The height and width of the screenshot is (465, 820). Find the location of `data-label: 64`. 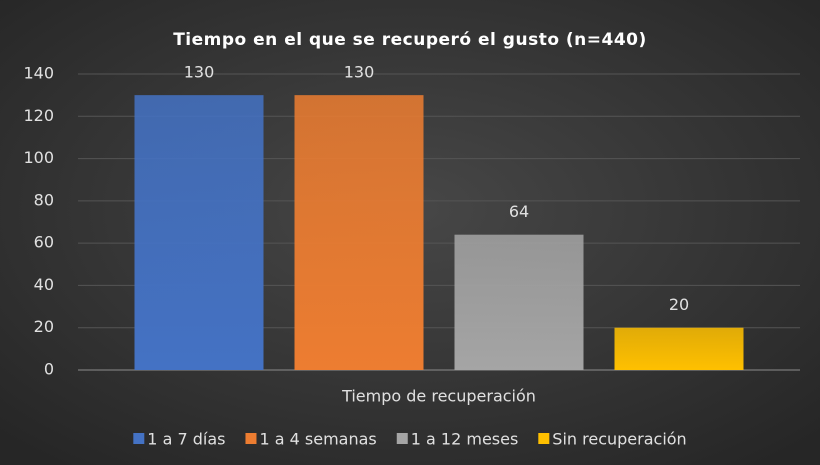

data-label: 64 is located at coordinates (519, 211).